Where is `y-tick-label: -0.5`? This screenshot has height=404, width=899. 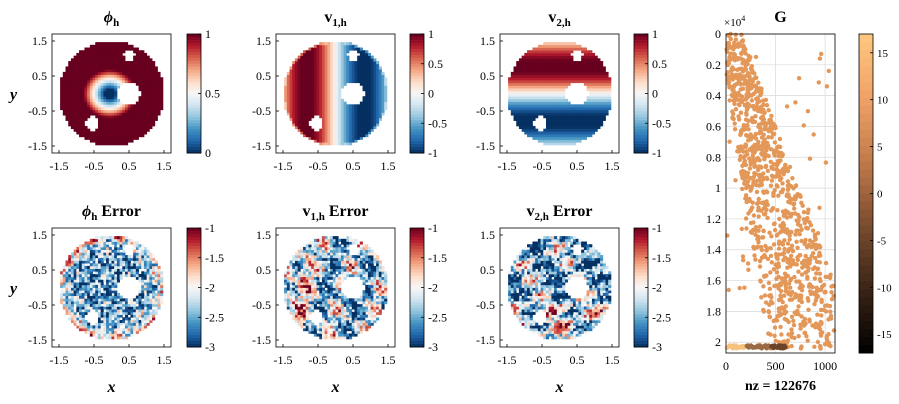
y-tick-label: -0.5 is located at coordinates (485, 111).